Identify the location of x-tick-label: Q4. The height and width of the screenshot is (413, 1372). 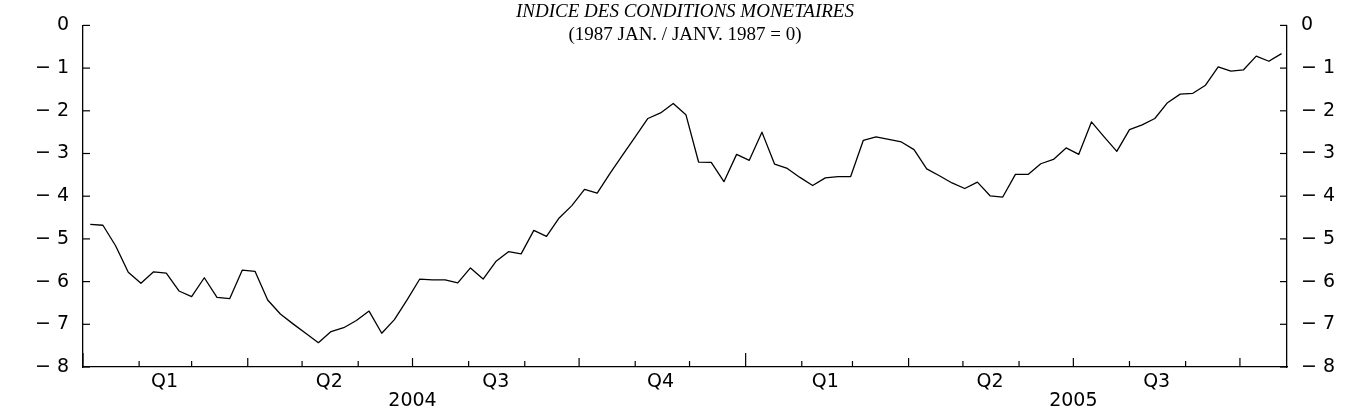
(661, 380).